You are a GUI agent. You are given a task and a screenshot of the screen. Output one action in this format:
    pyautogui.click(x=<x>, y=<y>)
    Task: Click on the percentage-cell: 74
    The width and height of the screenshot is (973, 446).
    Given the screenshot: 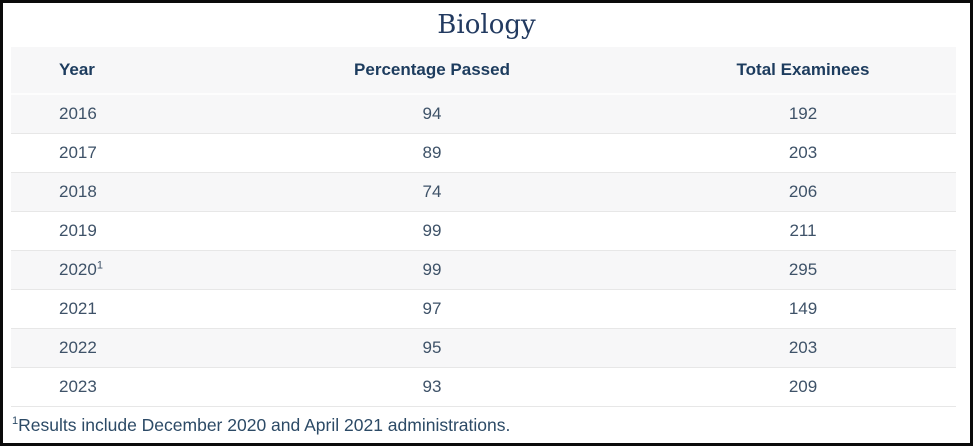 What is the action you would take?
    pyautogui.click(x=432, y=192)
    